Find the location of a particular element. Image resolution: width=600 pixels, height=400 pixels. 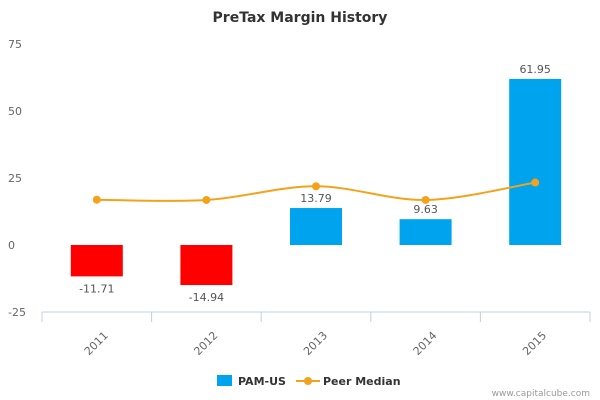

bar-2014 is located at coordinates (425, 232).